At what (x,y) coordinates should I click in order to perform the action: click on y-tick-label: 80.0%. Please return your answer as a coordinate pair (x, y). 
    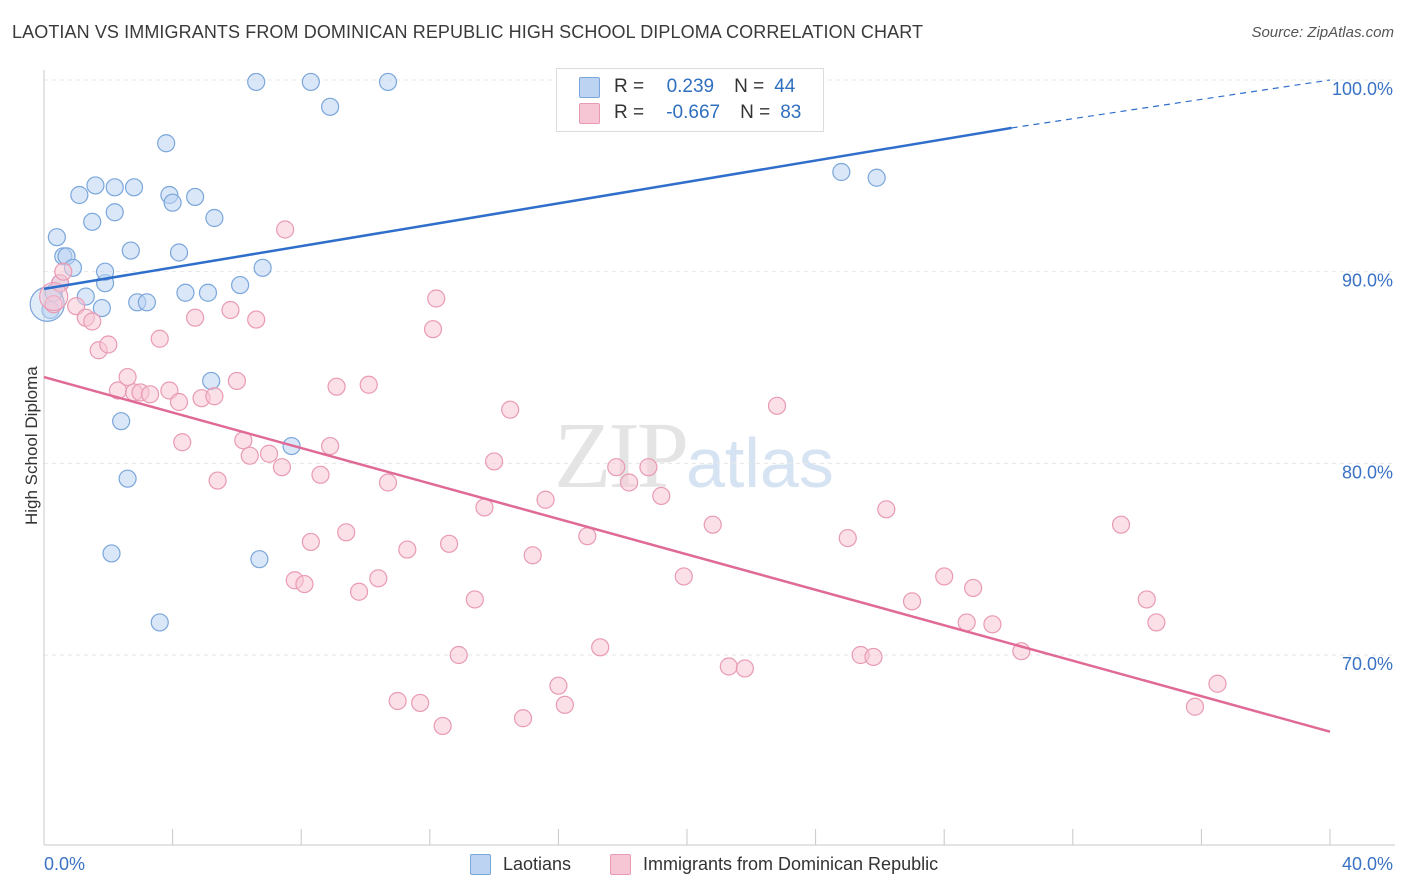
    Looking at the image, I should click on (1367, 472).